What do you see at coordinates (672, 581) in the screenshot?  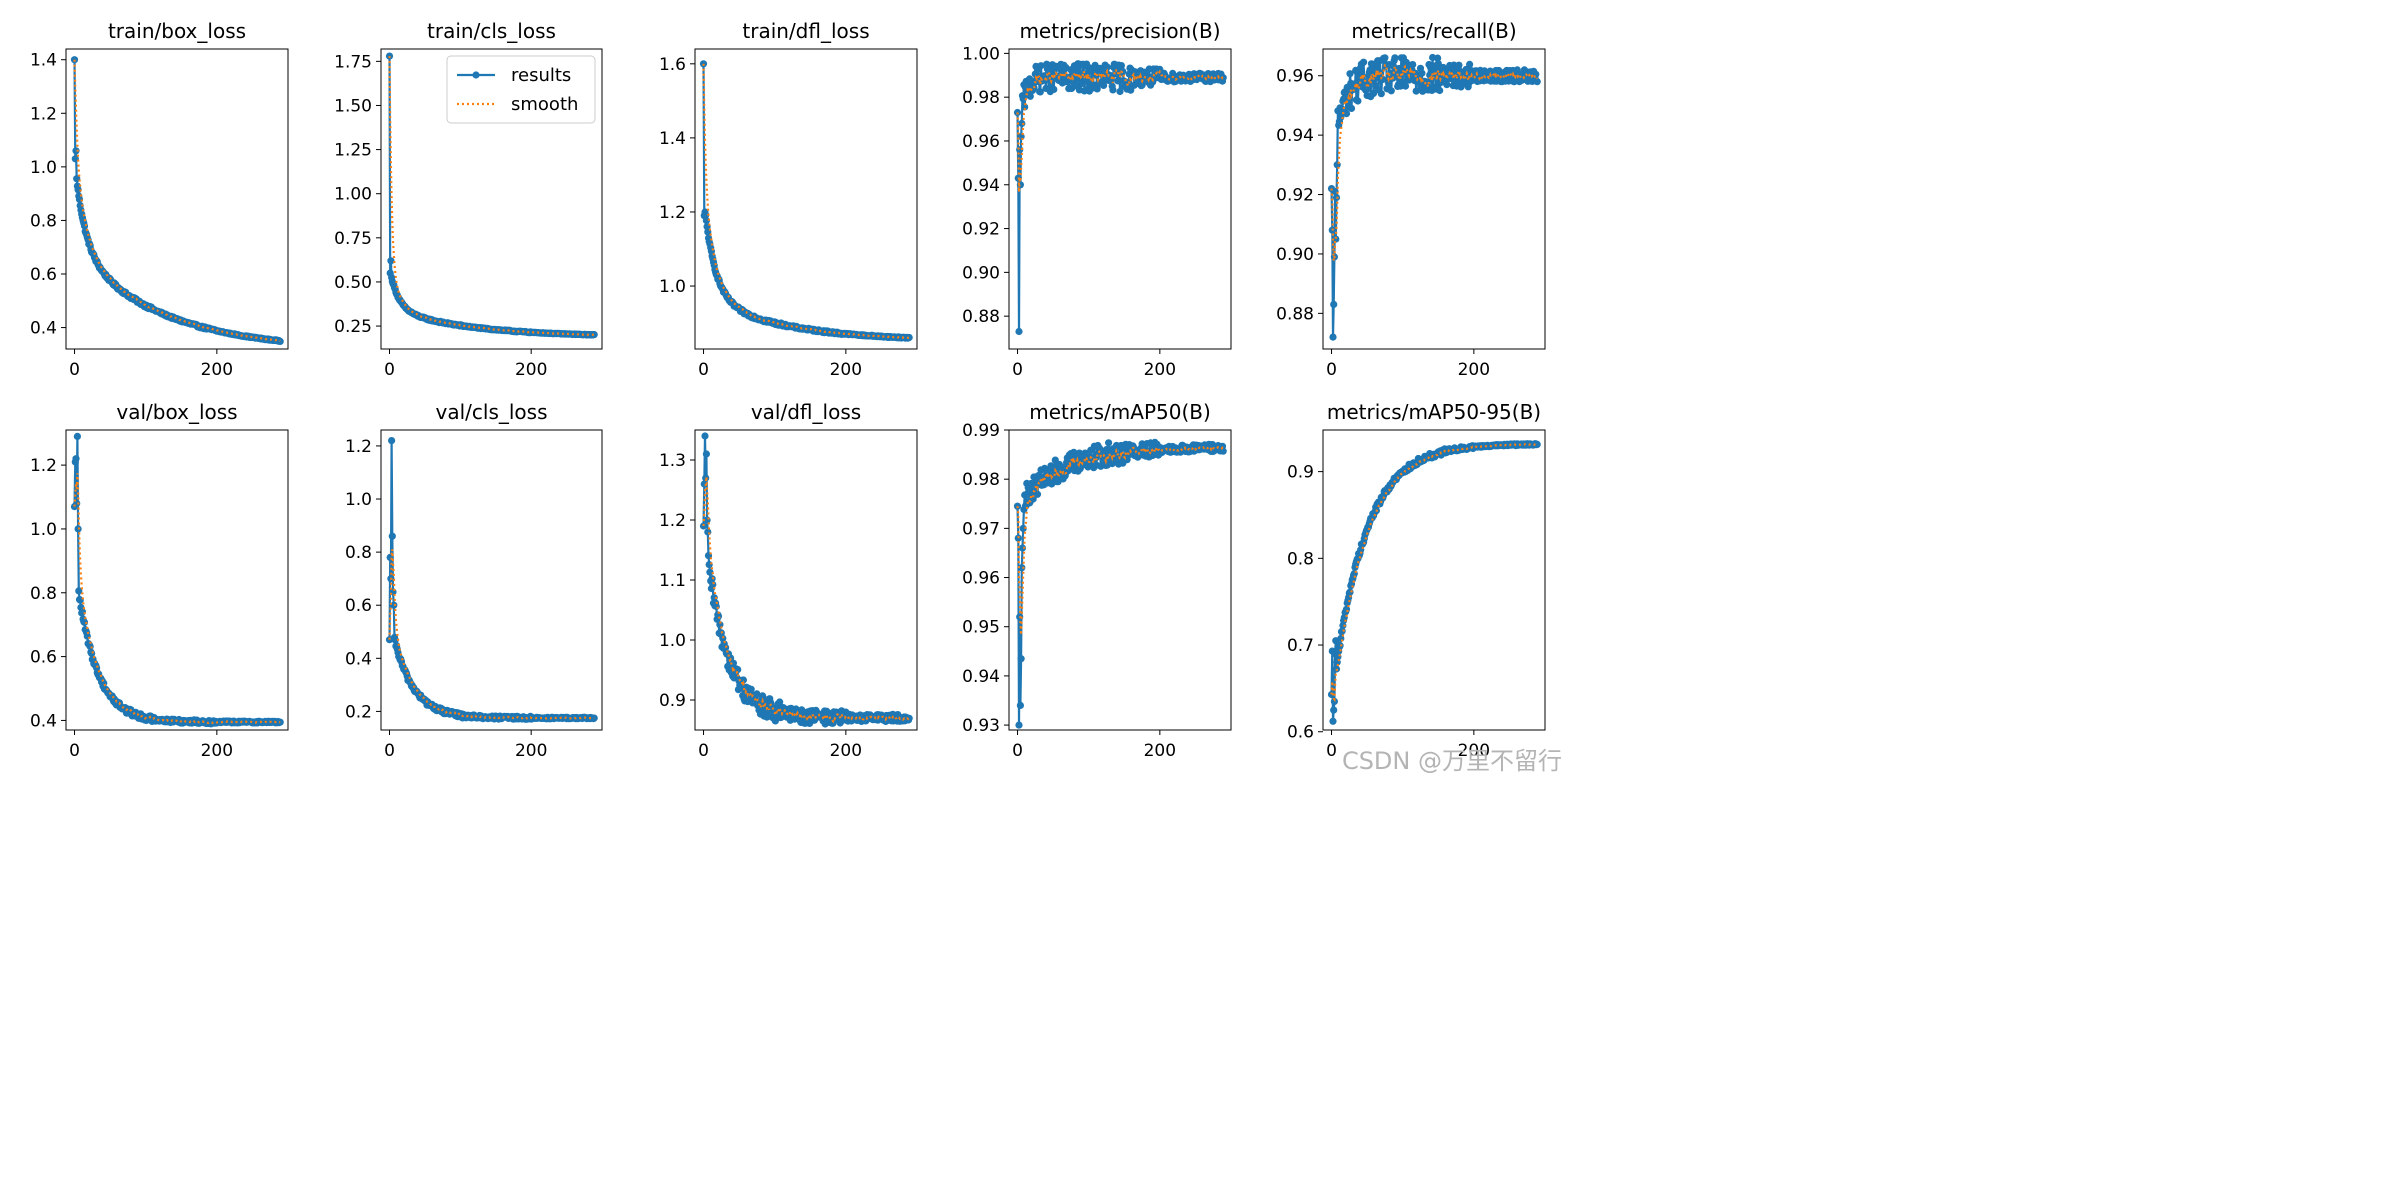 I see `y-tick-label: 1.1` at bounding box center [672, 581].